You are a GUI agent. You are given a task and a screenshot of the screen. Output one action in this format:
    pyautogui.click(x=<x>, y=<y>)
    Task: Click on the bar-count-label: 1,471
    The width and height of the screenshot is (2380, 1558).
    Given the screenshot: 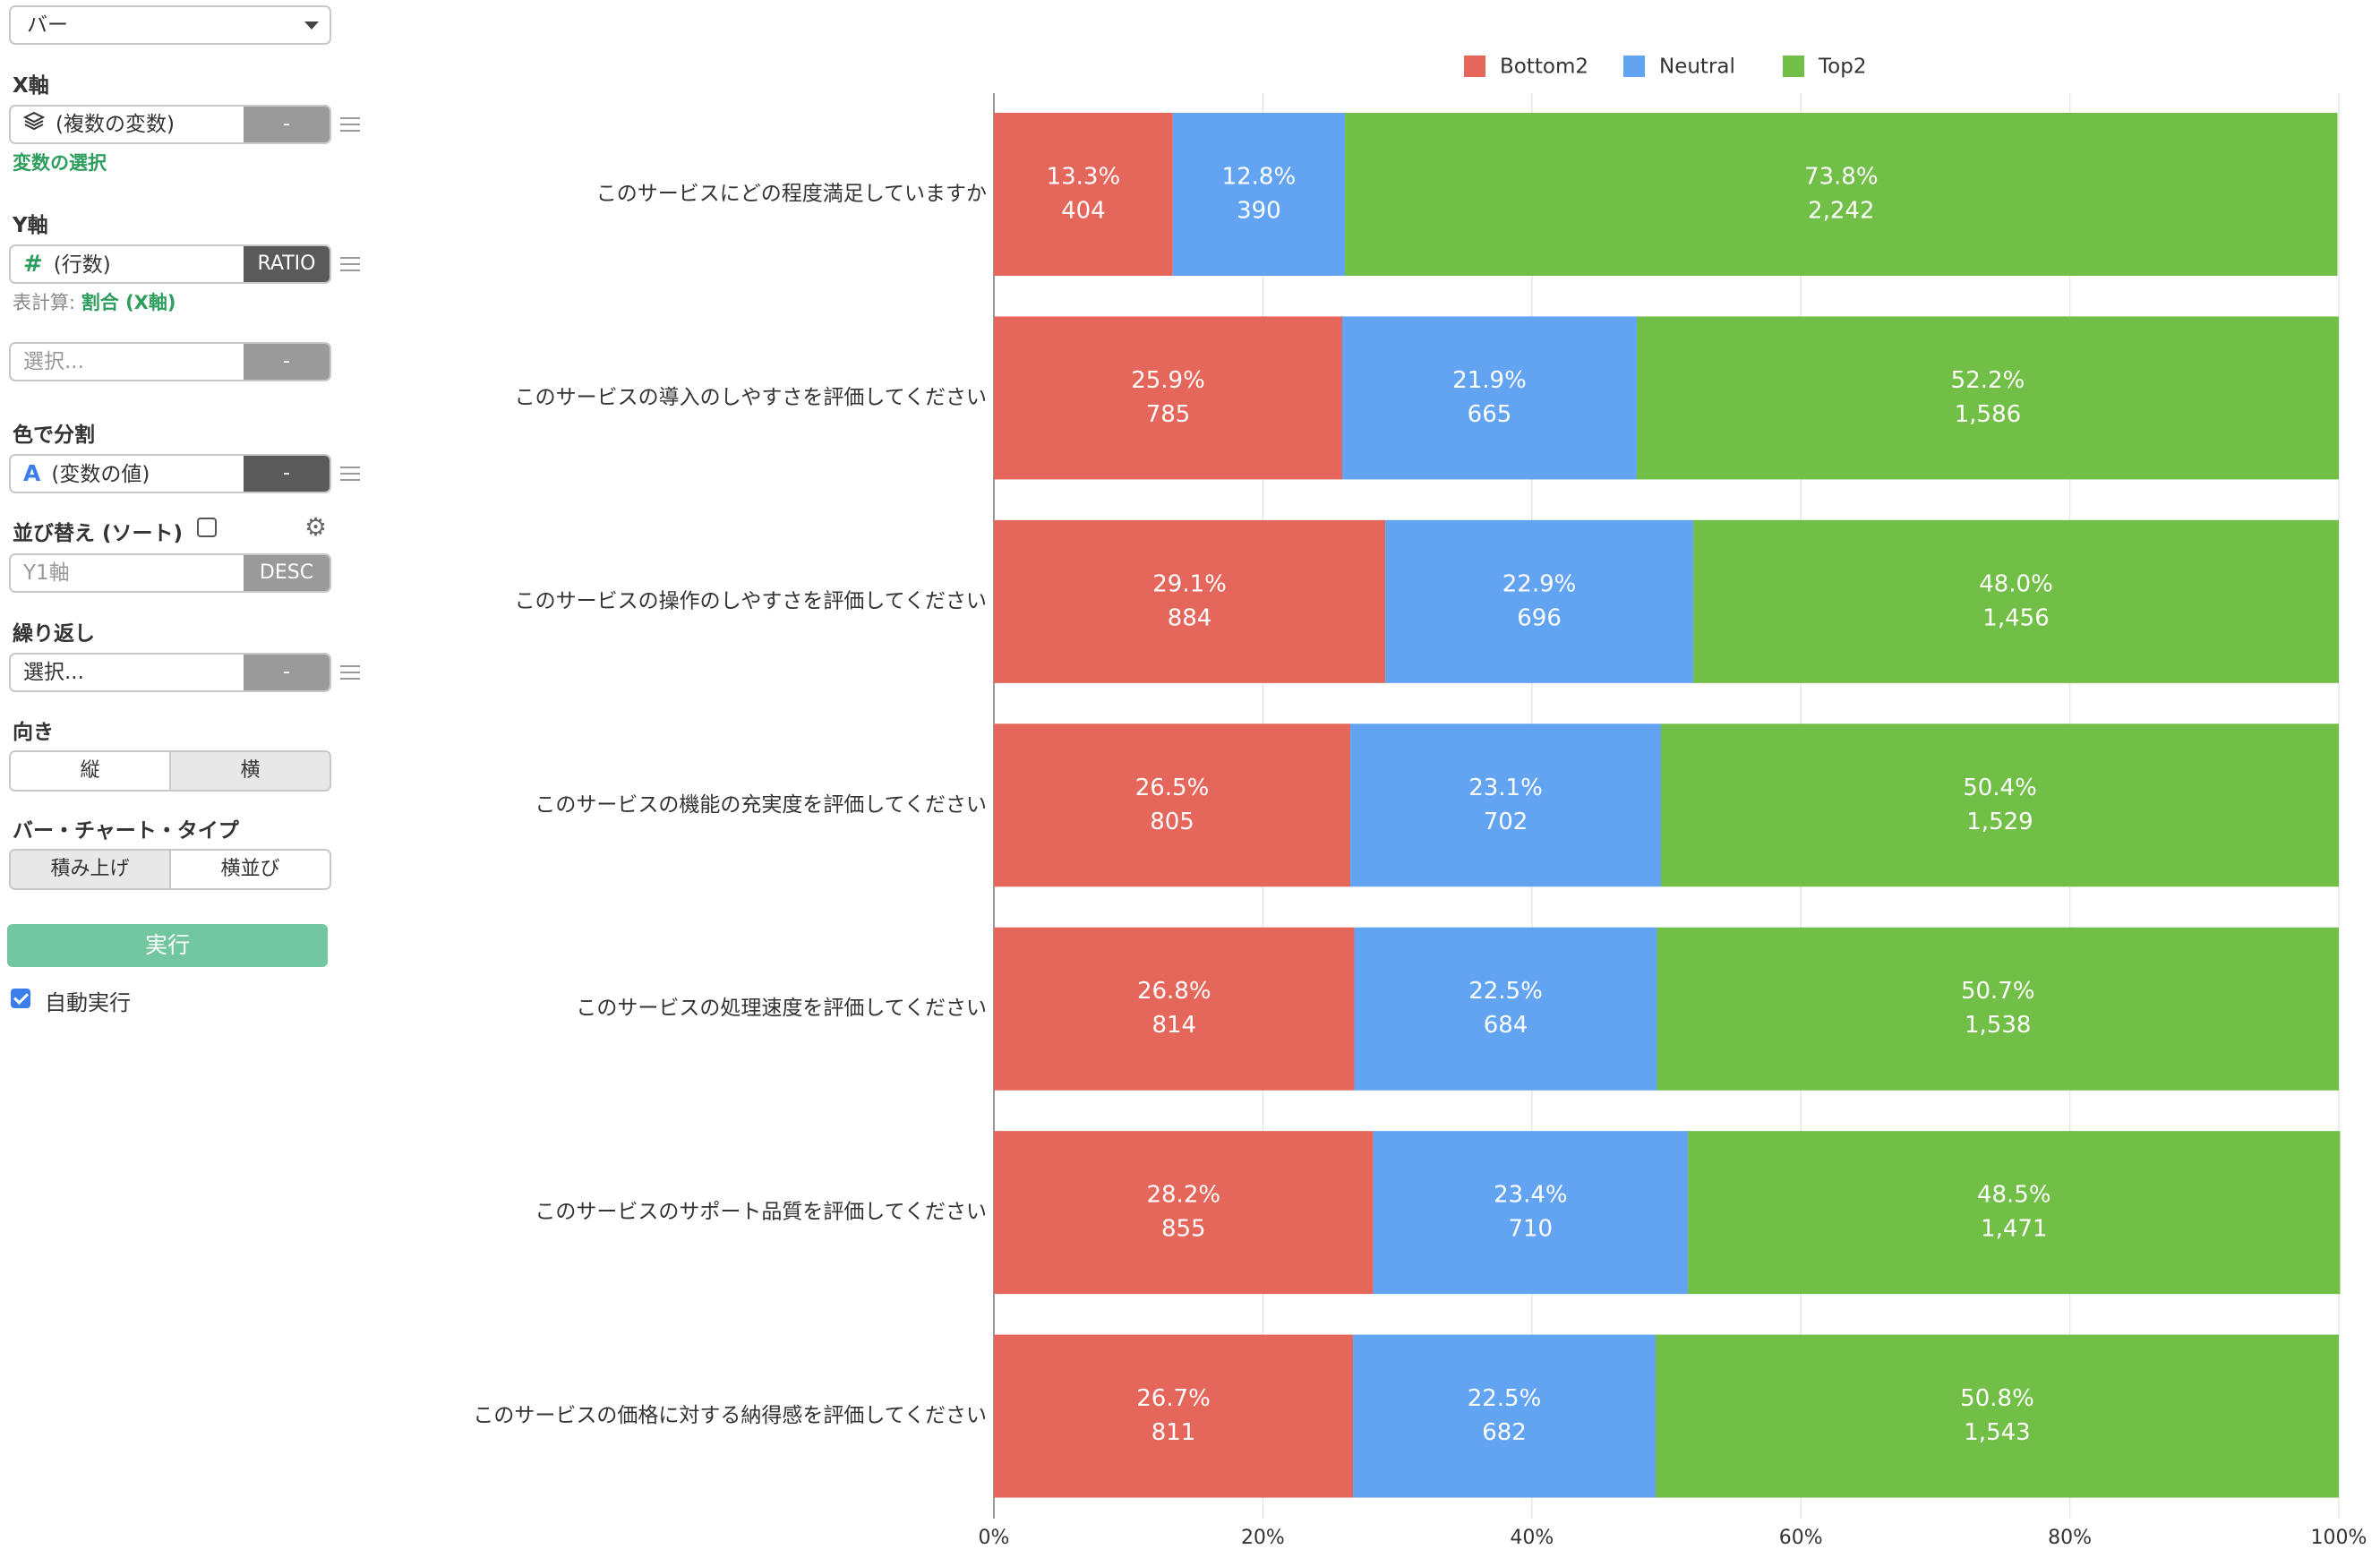 What is the action you would take?
    pyautogui.click(x=2014, y=1230)
    